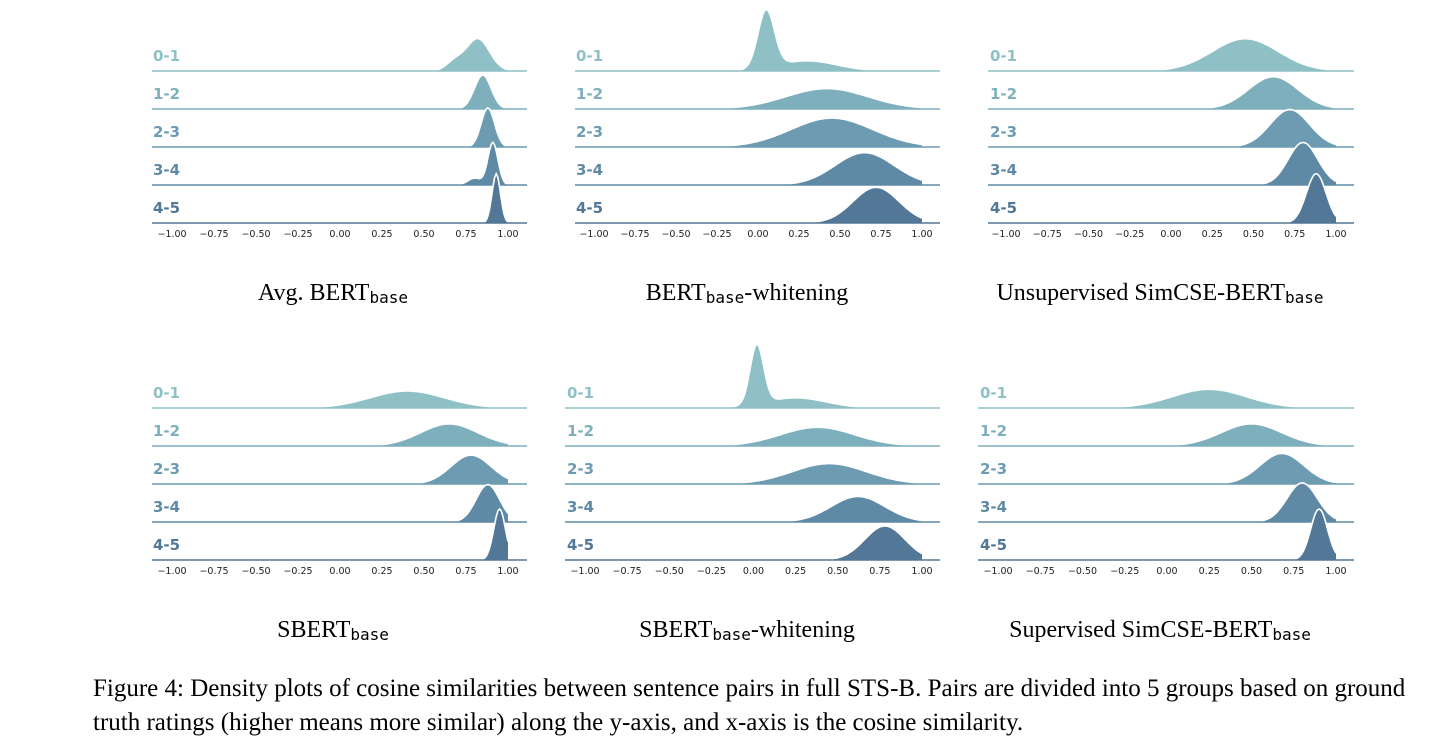 The width and height of the screenshot is (1455, 740). Describe the element at coordinates (1160, 630) in the screenshot. I see `plot-title: Supervised SimCSE-BERTbase` at that location.